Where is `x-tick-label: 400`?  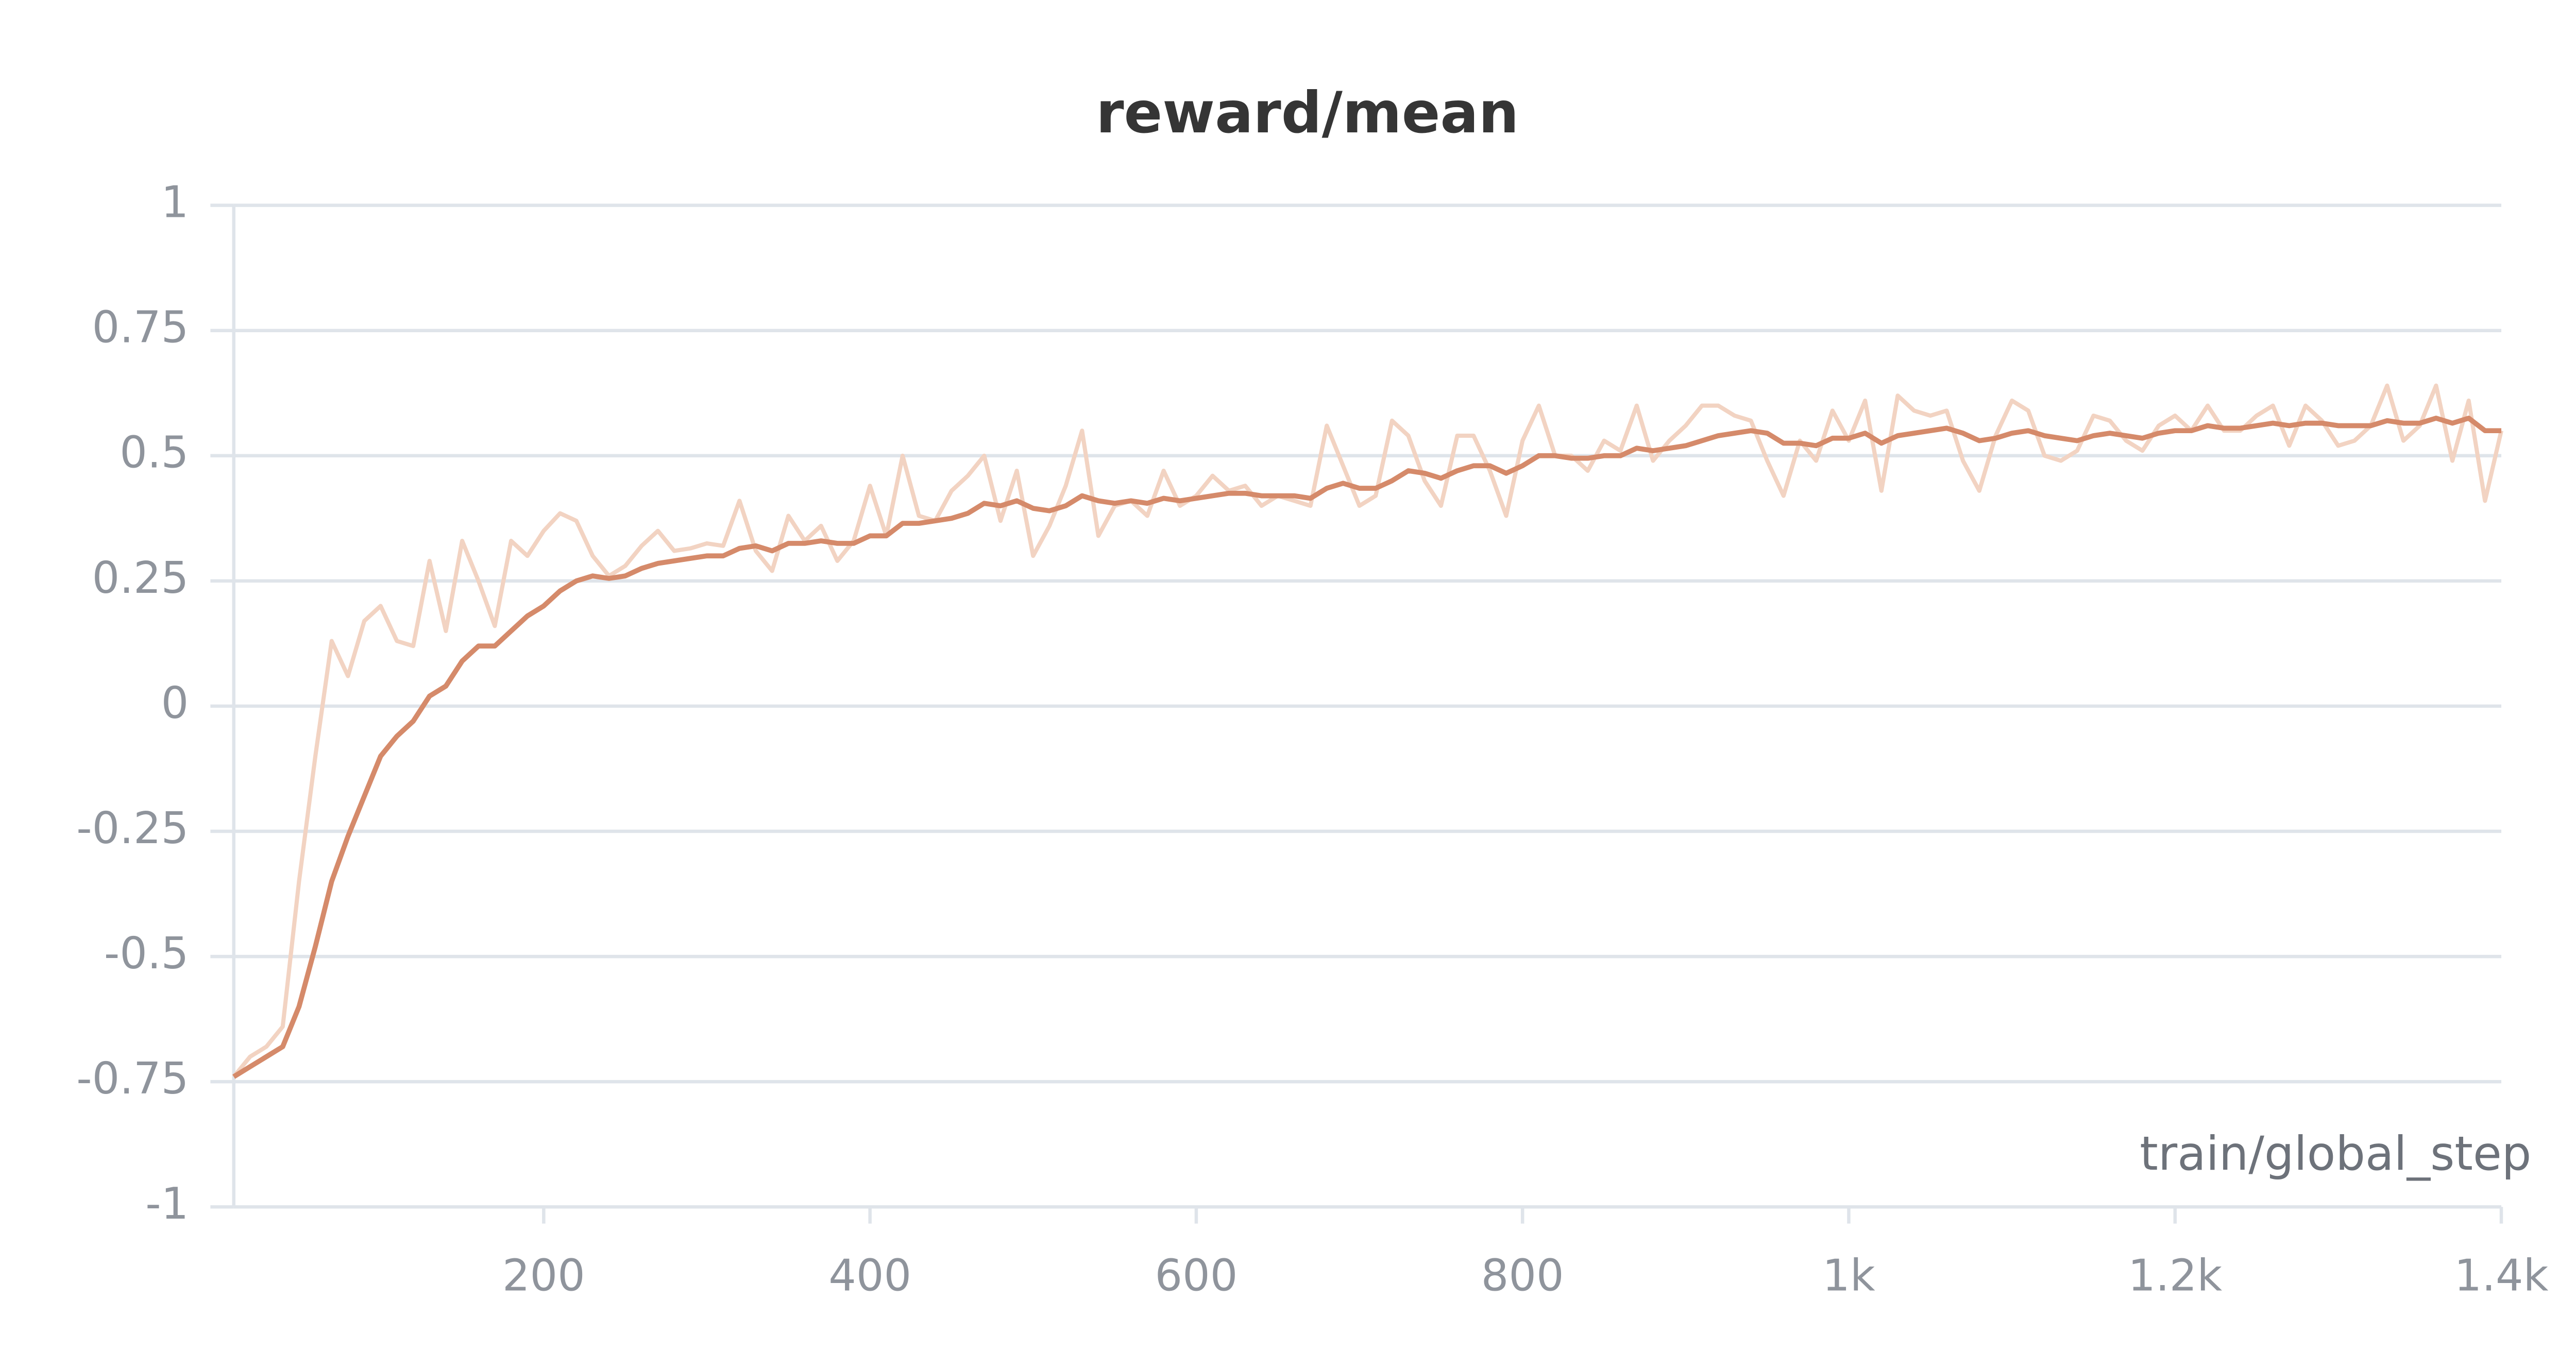
x-tick-label: 400 is located at coordinates (870, 1276).